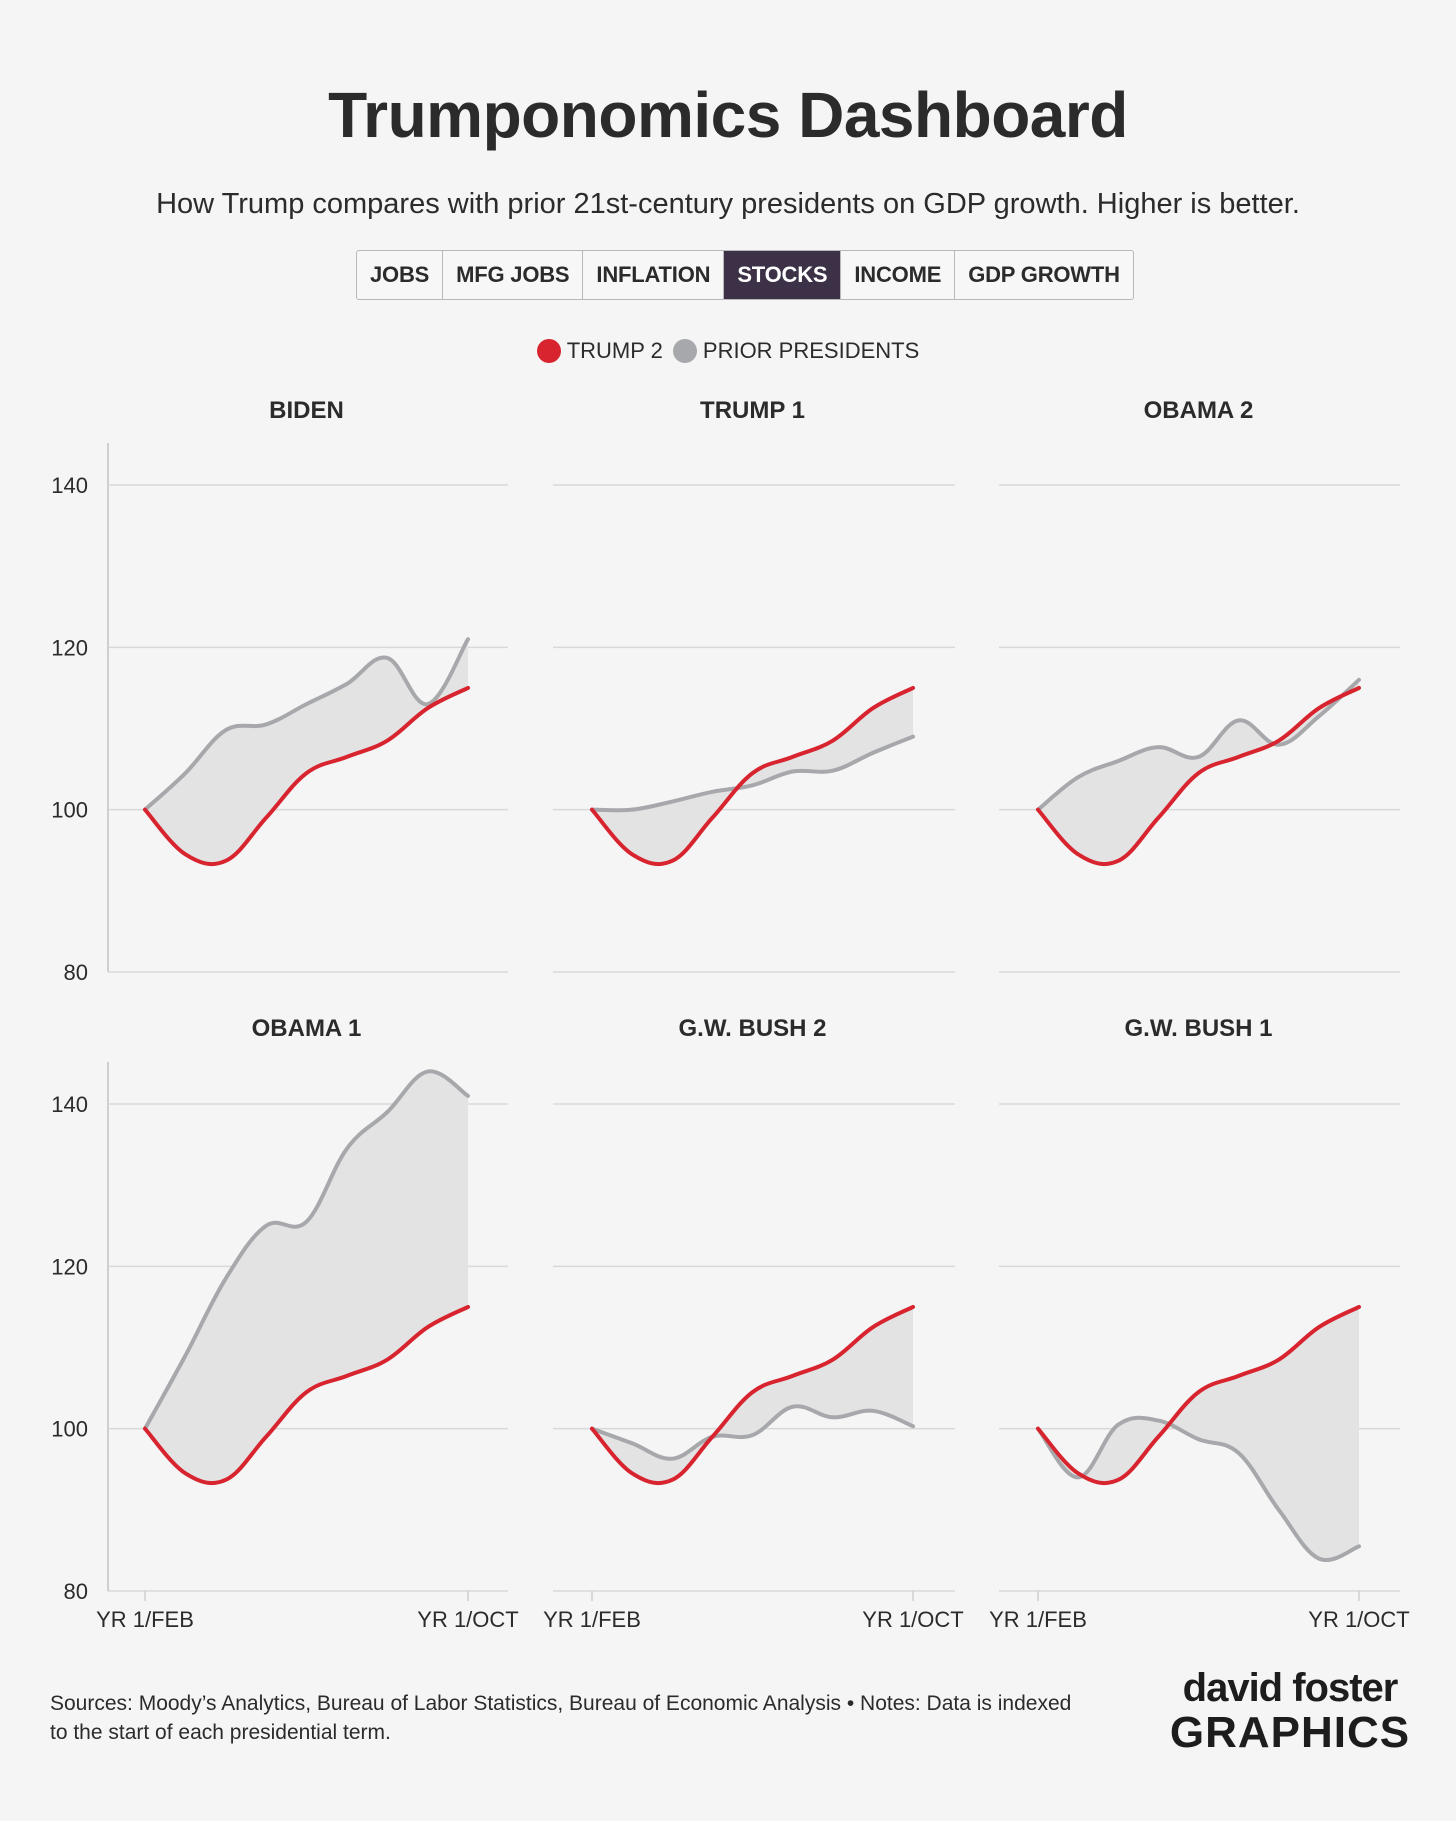  I want to click on y-tick-label-120-obama-1: 120, so click(69, 1266).